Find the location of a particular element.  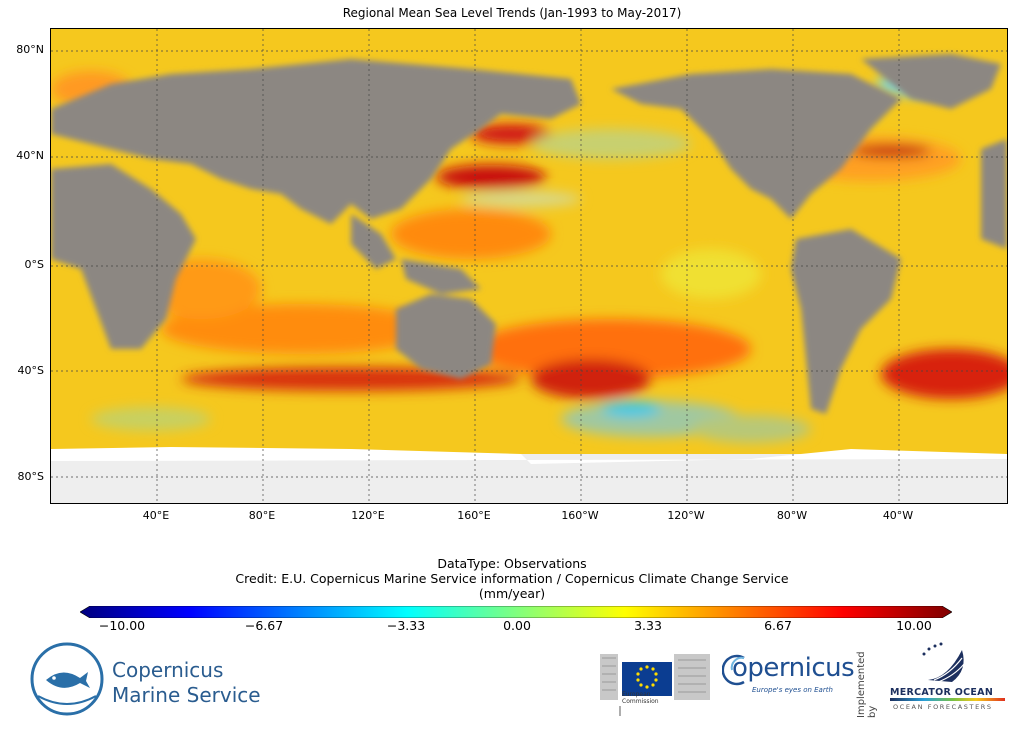

colorbar is located at coordinates (516, 611).